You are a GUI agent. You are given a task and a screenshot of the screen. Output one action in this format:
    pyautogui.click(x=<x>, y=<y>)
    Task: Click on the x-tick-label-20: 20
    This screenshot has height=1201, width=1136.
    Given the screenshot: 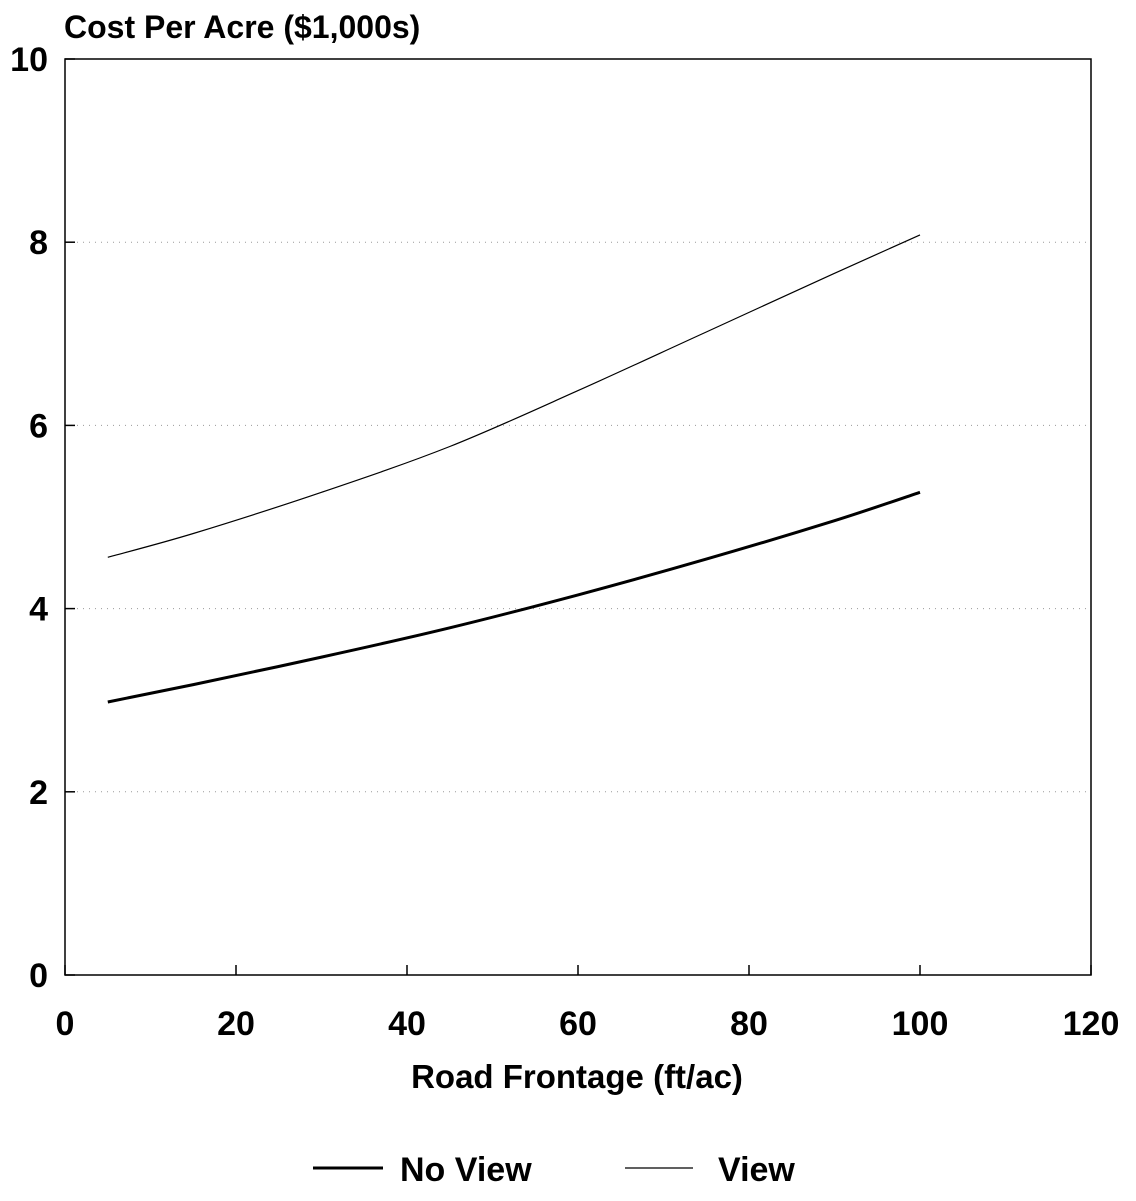 What is the action you would take?
    pyautogui.click(x=236, y=1024)
    